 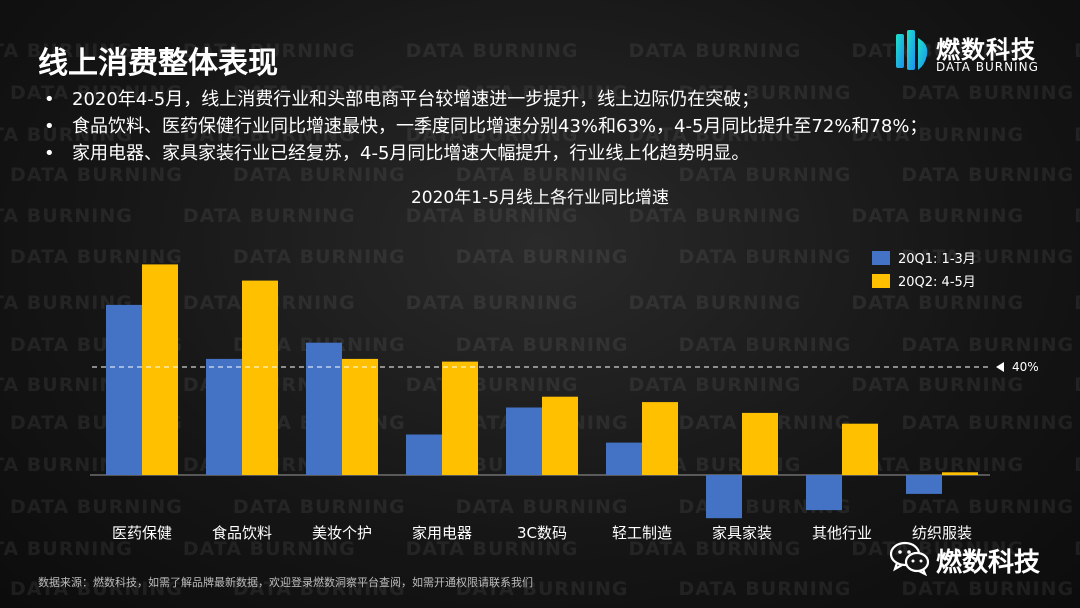 I want to click on chart-legend: 20Q1: 1-3月 20Q2: 4-5月, so click(x=924, y=269).